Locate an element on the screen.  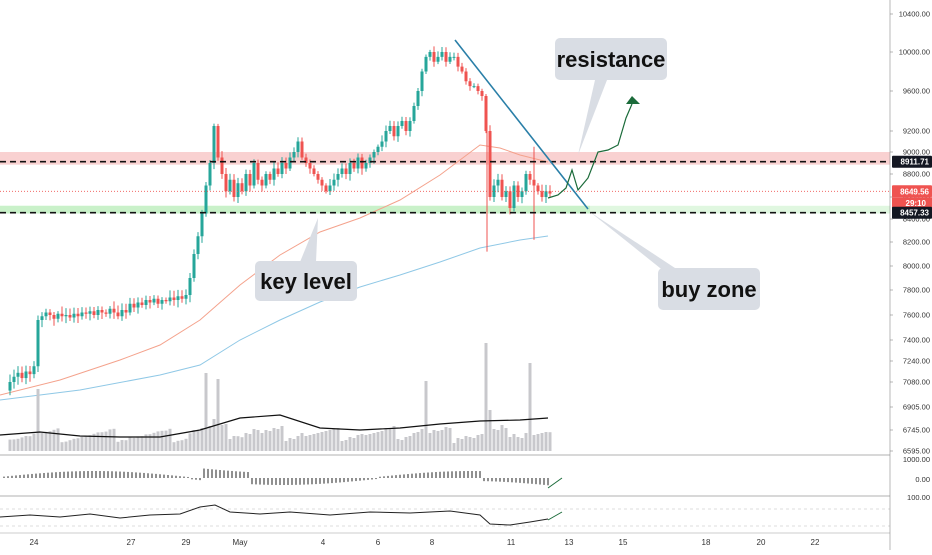
buy-zone-label-box is located at coordinates (709, 289).